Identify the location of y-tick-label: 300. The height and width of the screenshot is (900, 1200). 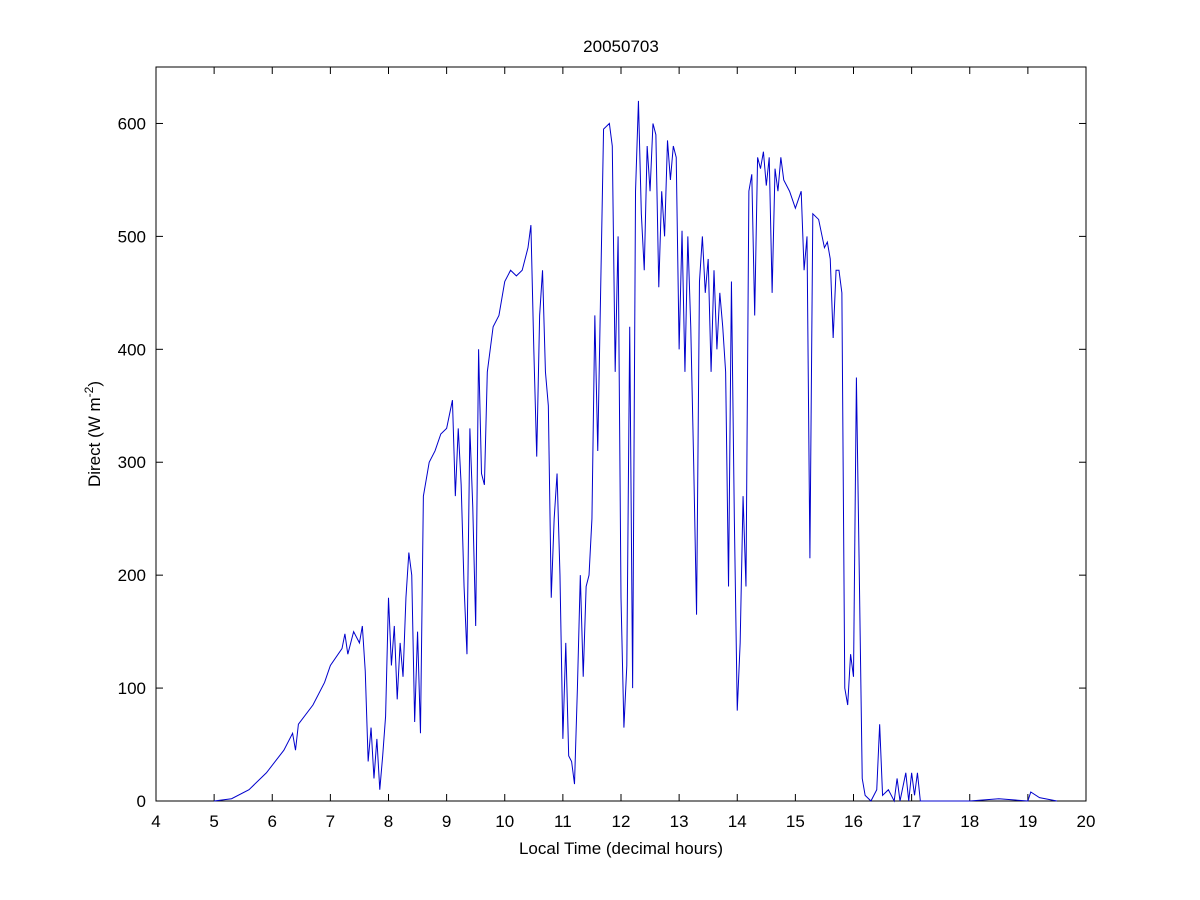
(132, 462).